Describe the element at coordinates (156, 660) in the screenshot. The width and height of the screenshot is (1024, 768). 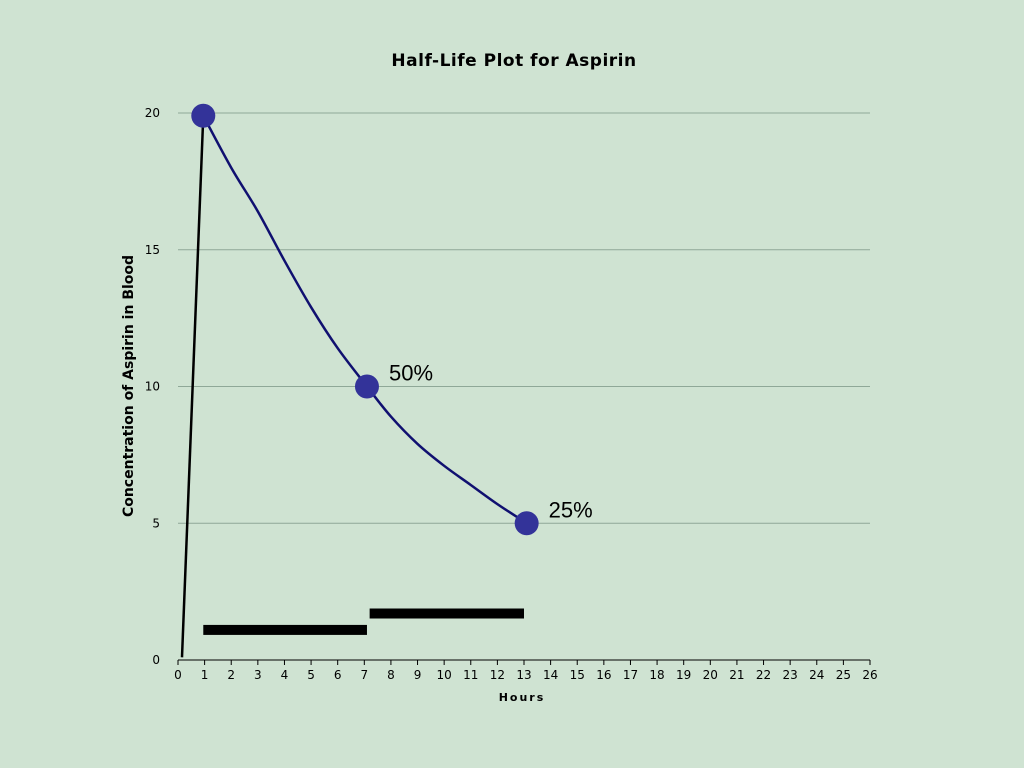
I see `y-tick-label: 0` at that location.